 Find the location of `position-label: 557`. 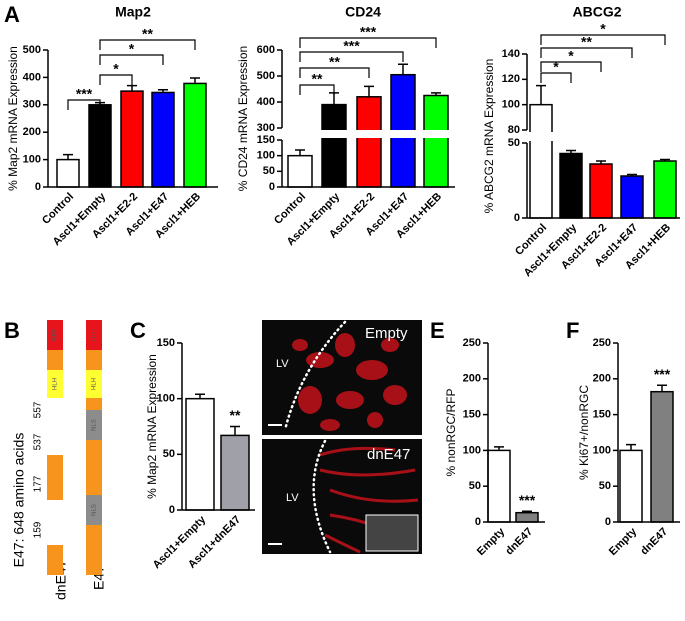

position-label: 557 is located at coordinates (38, 409).